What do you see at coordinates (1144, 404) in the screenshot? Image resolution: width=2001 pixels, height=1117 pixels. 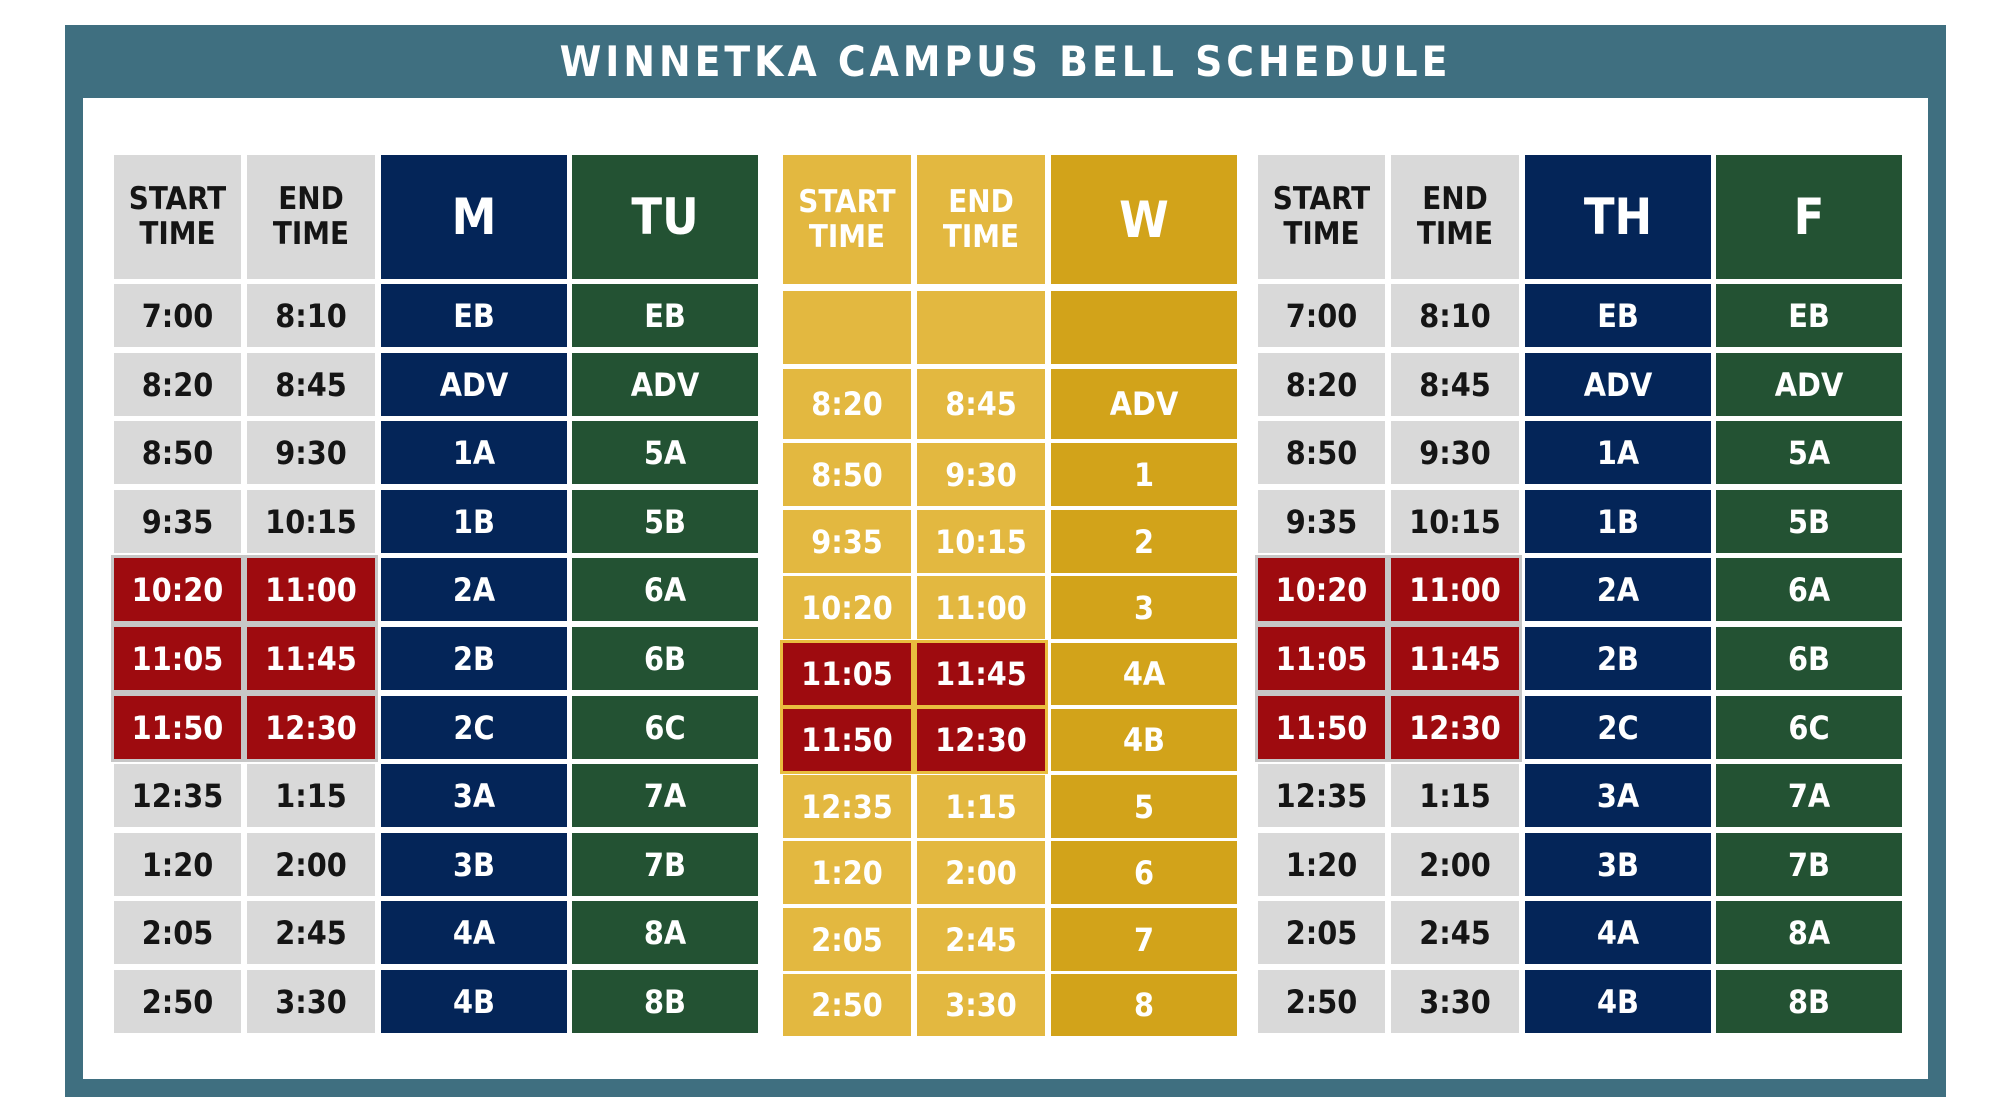 I see `wednesday-period-cell: ADV` at bounding box center [1144, 404].